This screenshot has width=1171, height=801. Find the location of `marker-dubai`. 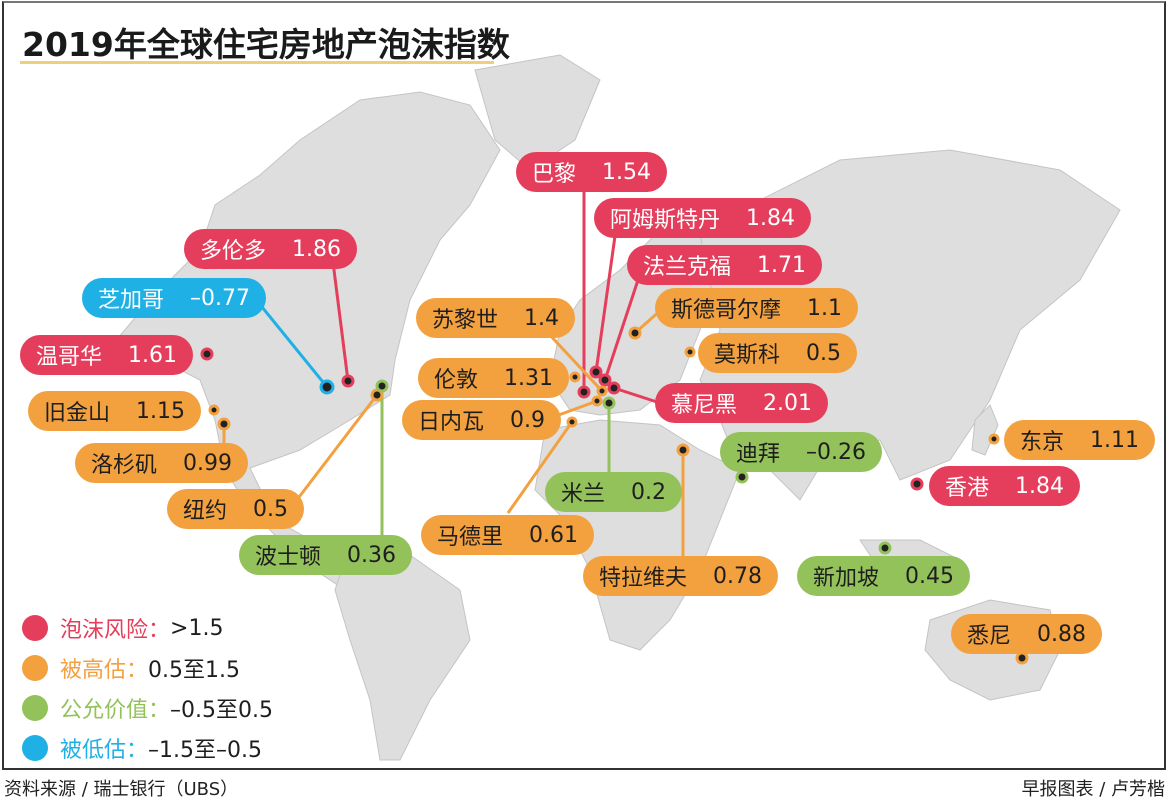

marker-dubai is located at coordinates (742, 477).